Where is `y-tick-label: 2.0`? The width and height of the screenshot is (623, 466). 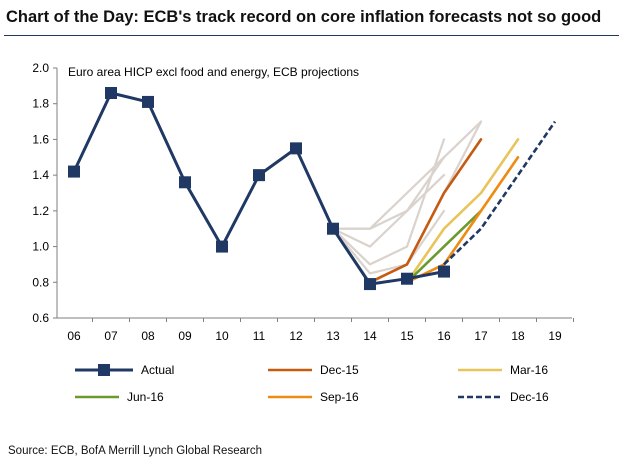 y-tick-label: 2.0 is located at coordinates (40, 68).